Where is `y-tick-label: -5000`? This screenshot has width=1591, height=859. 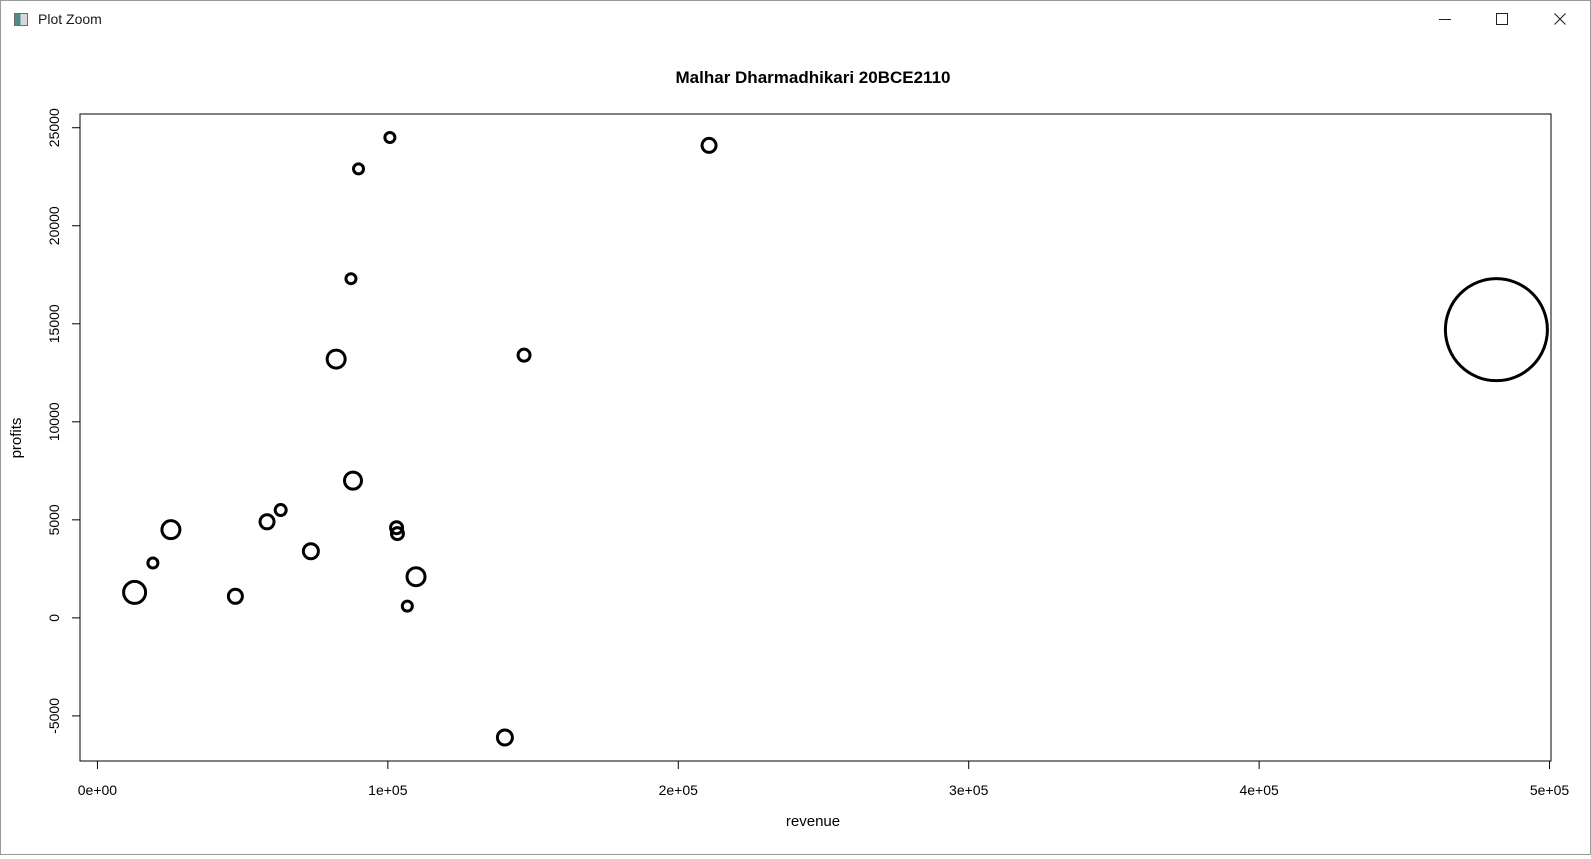 y-tick-label: -5000 is located at coordinates (54, 716).